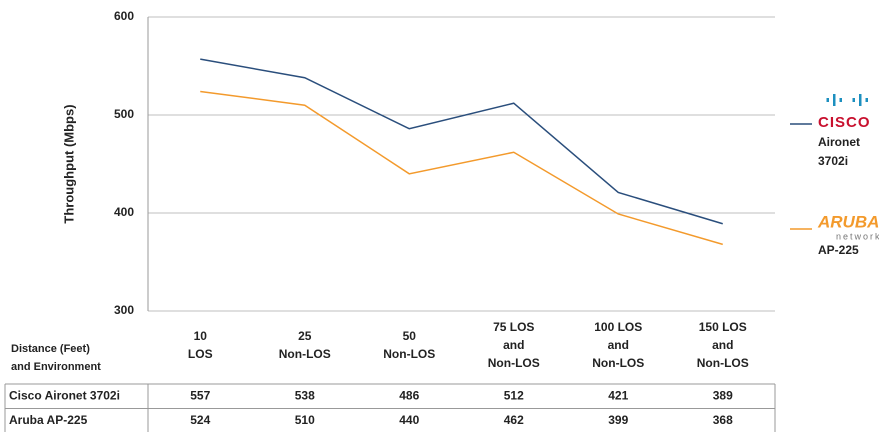 The height and width of the screenshot is (432, 879). I want to click on table-cell: 510, so click(305, 420).